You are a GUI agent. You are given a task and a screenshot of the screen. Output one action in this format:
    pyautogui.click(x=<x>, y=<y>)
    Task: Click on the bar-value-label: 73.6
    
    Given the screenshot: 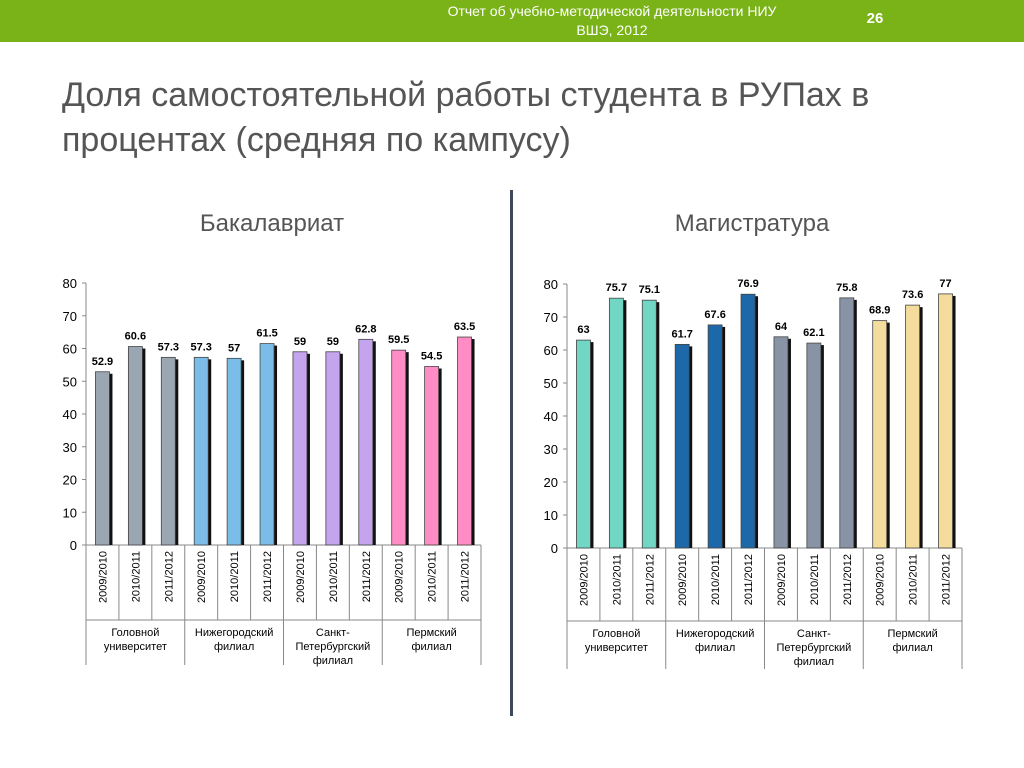 What is the action you would take?
    pyautogui.click(x=912, y=295)
    